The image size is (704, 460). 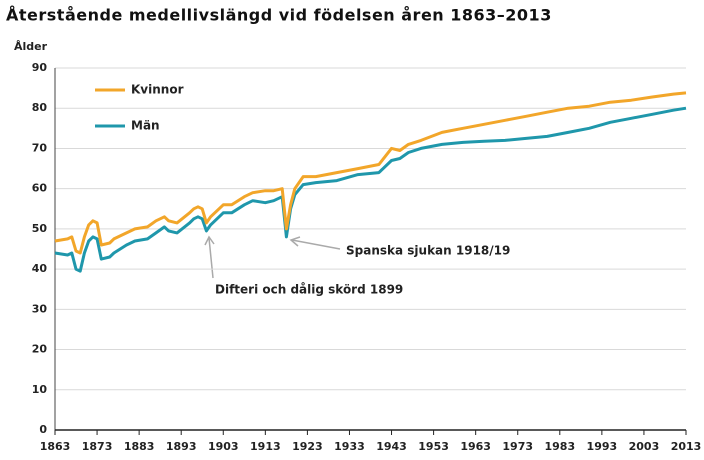 What do you see at coordinates (602, 446) in the screenshot?
I see `x-tick-label: 1993` at bounding box center [602, 446].